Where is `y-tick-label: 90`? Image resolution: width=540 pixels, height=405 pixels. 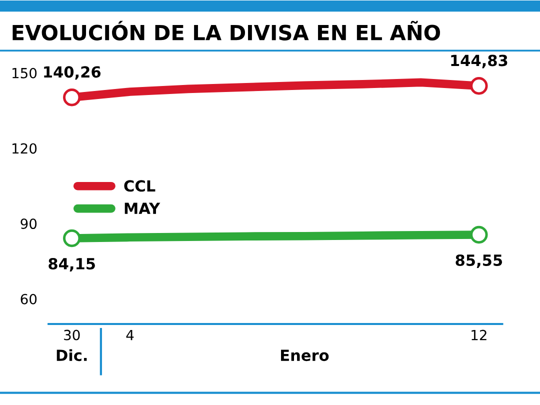
y-tick-label: 90 is located at coordinates (28, 224).